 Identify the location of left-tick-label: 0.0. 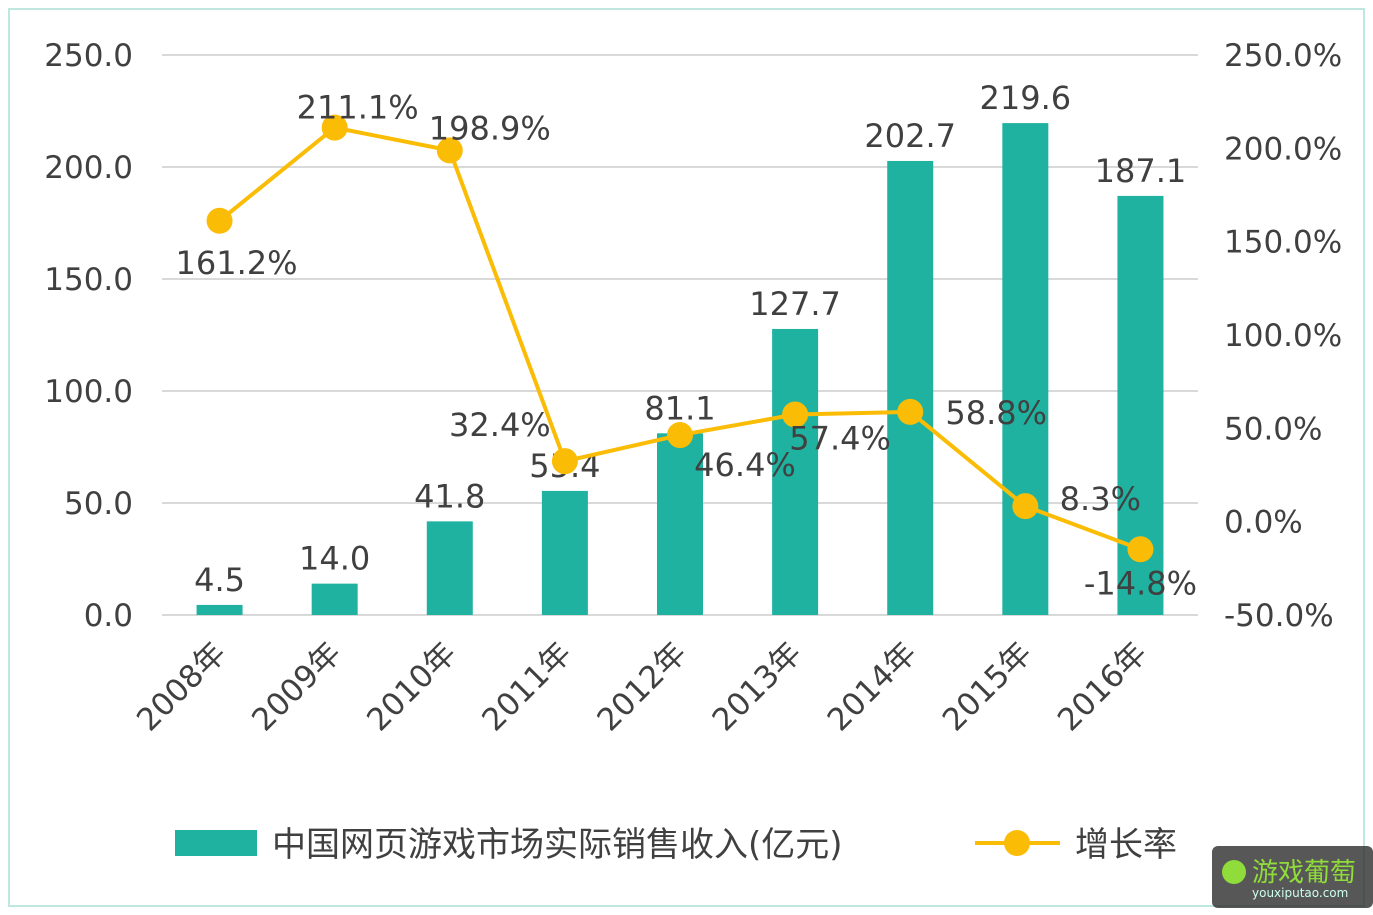
(108, 616).